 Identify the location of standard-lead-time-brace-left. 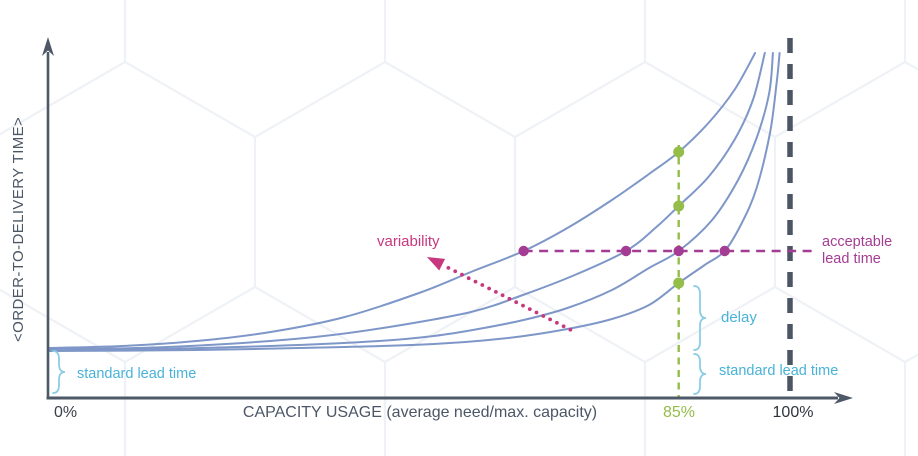
(59, 372).